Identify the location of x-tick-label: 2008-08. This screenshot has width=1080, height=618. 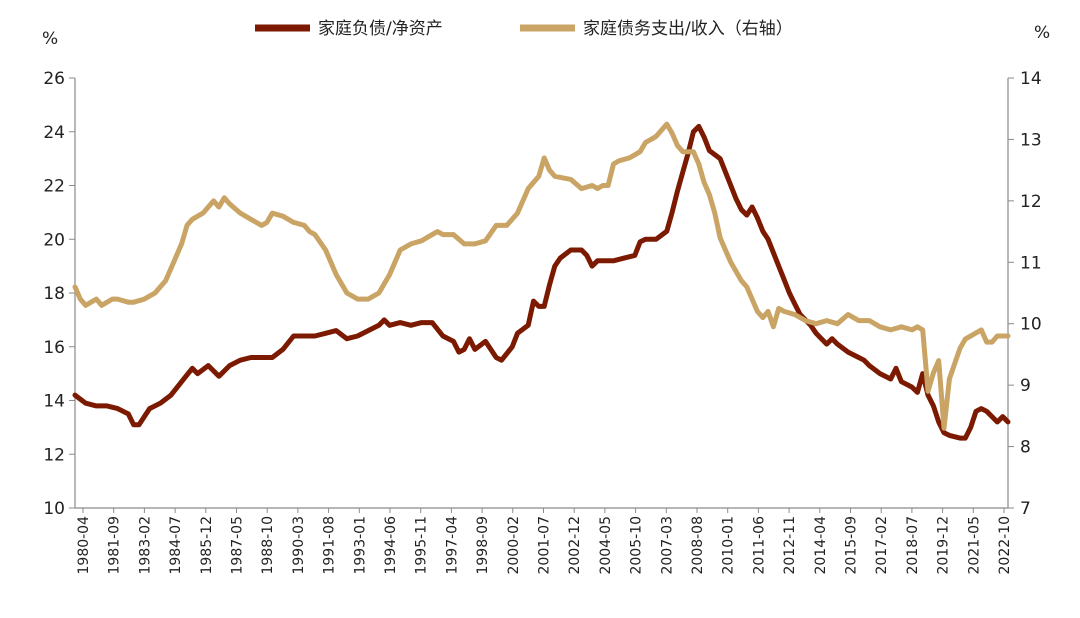
(698, 545).